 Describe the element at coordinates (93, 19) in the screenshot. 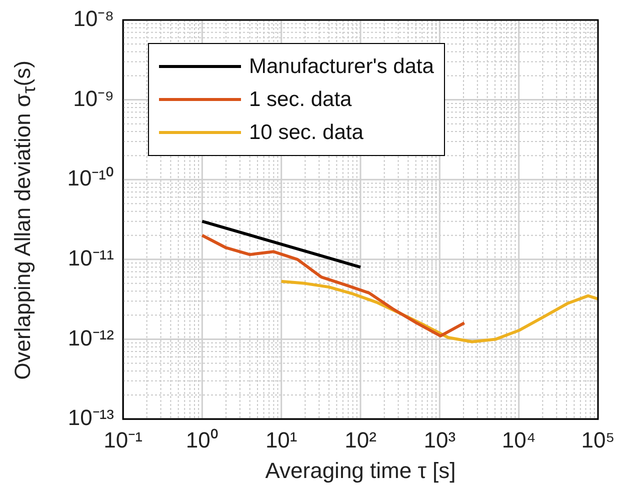

I see `y-tick-label: 10⁻⁸` at that location.